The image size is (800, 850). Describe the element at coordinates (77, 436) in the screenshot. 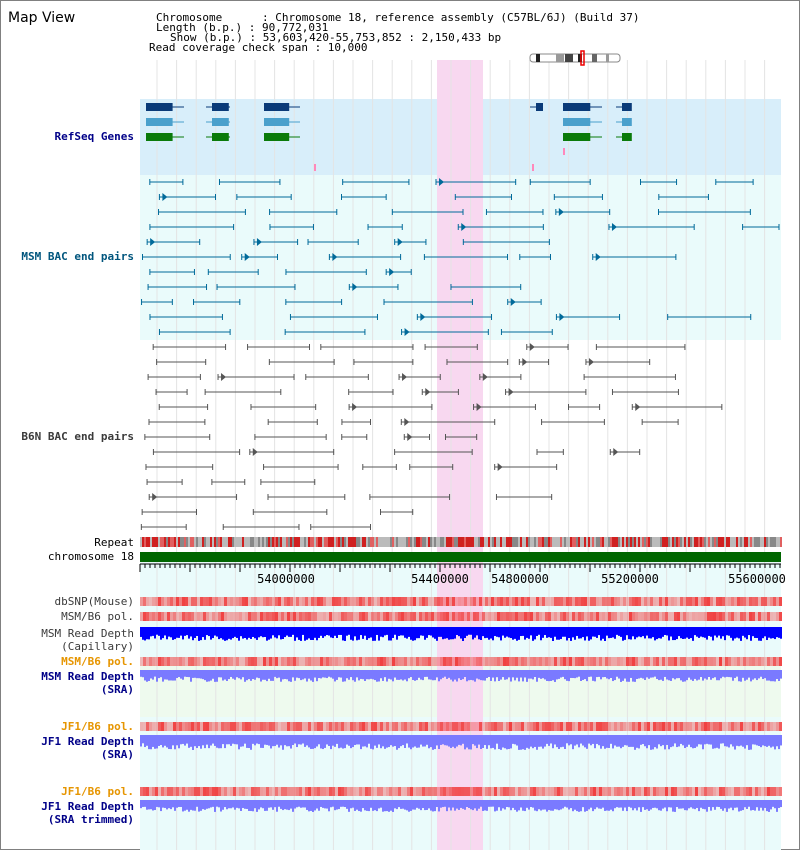

I see `track-label-b6n-bac: B6N BAC end pairs` at that location.